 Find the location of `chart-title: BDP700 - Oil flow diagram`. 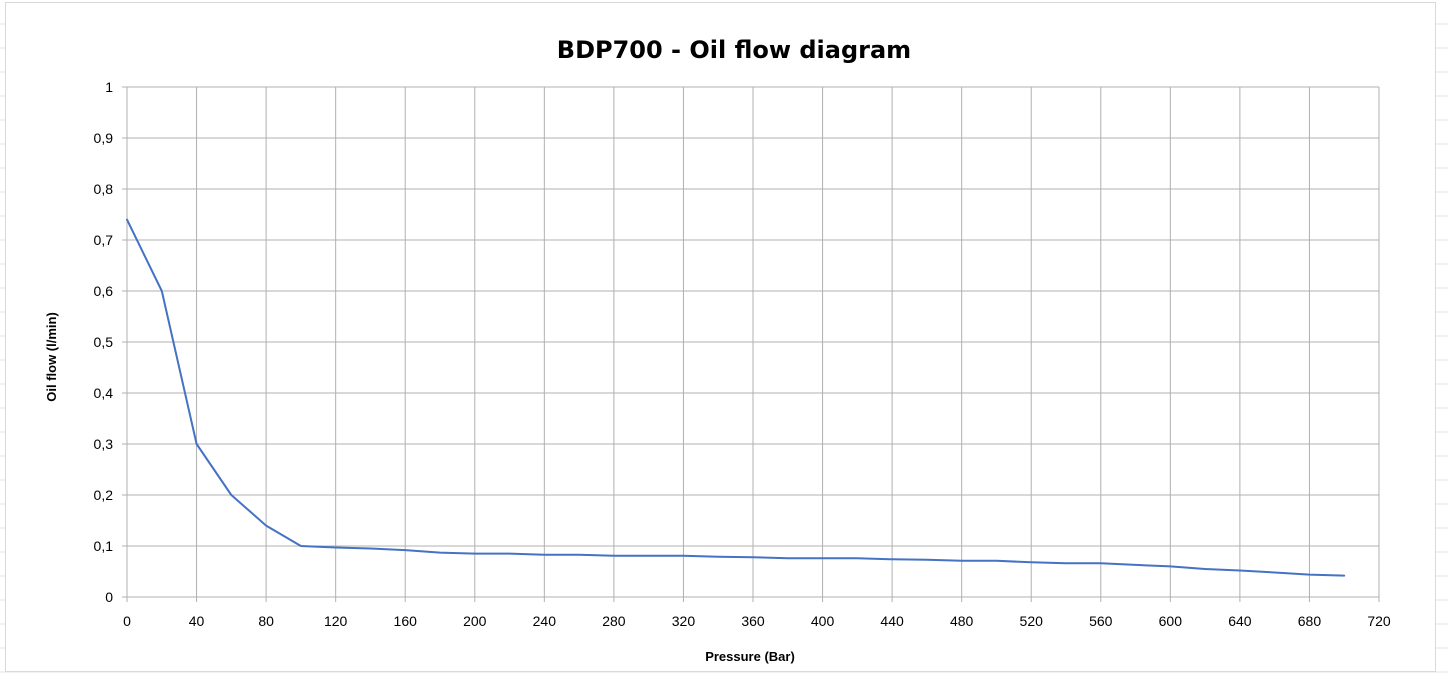

chart-title: BDP700 - Oil flow diagram is located at coordinates (734, 50).